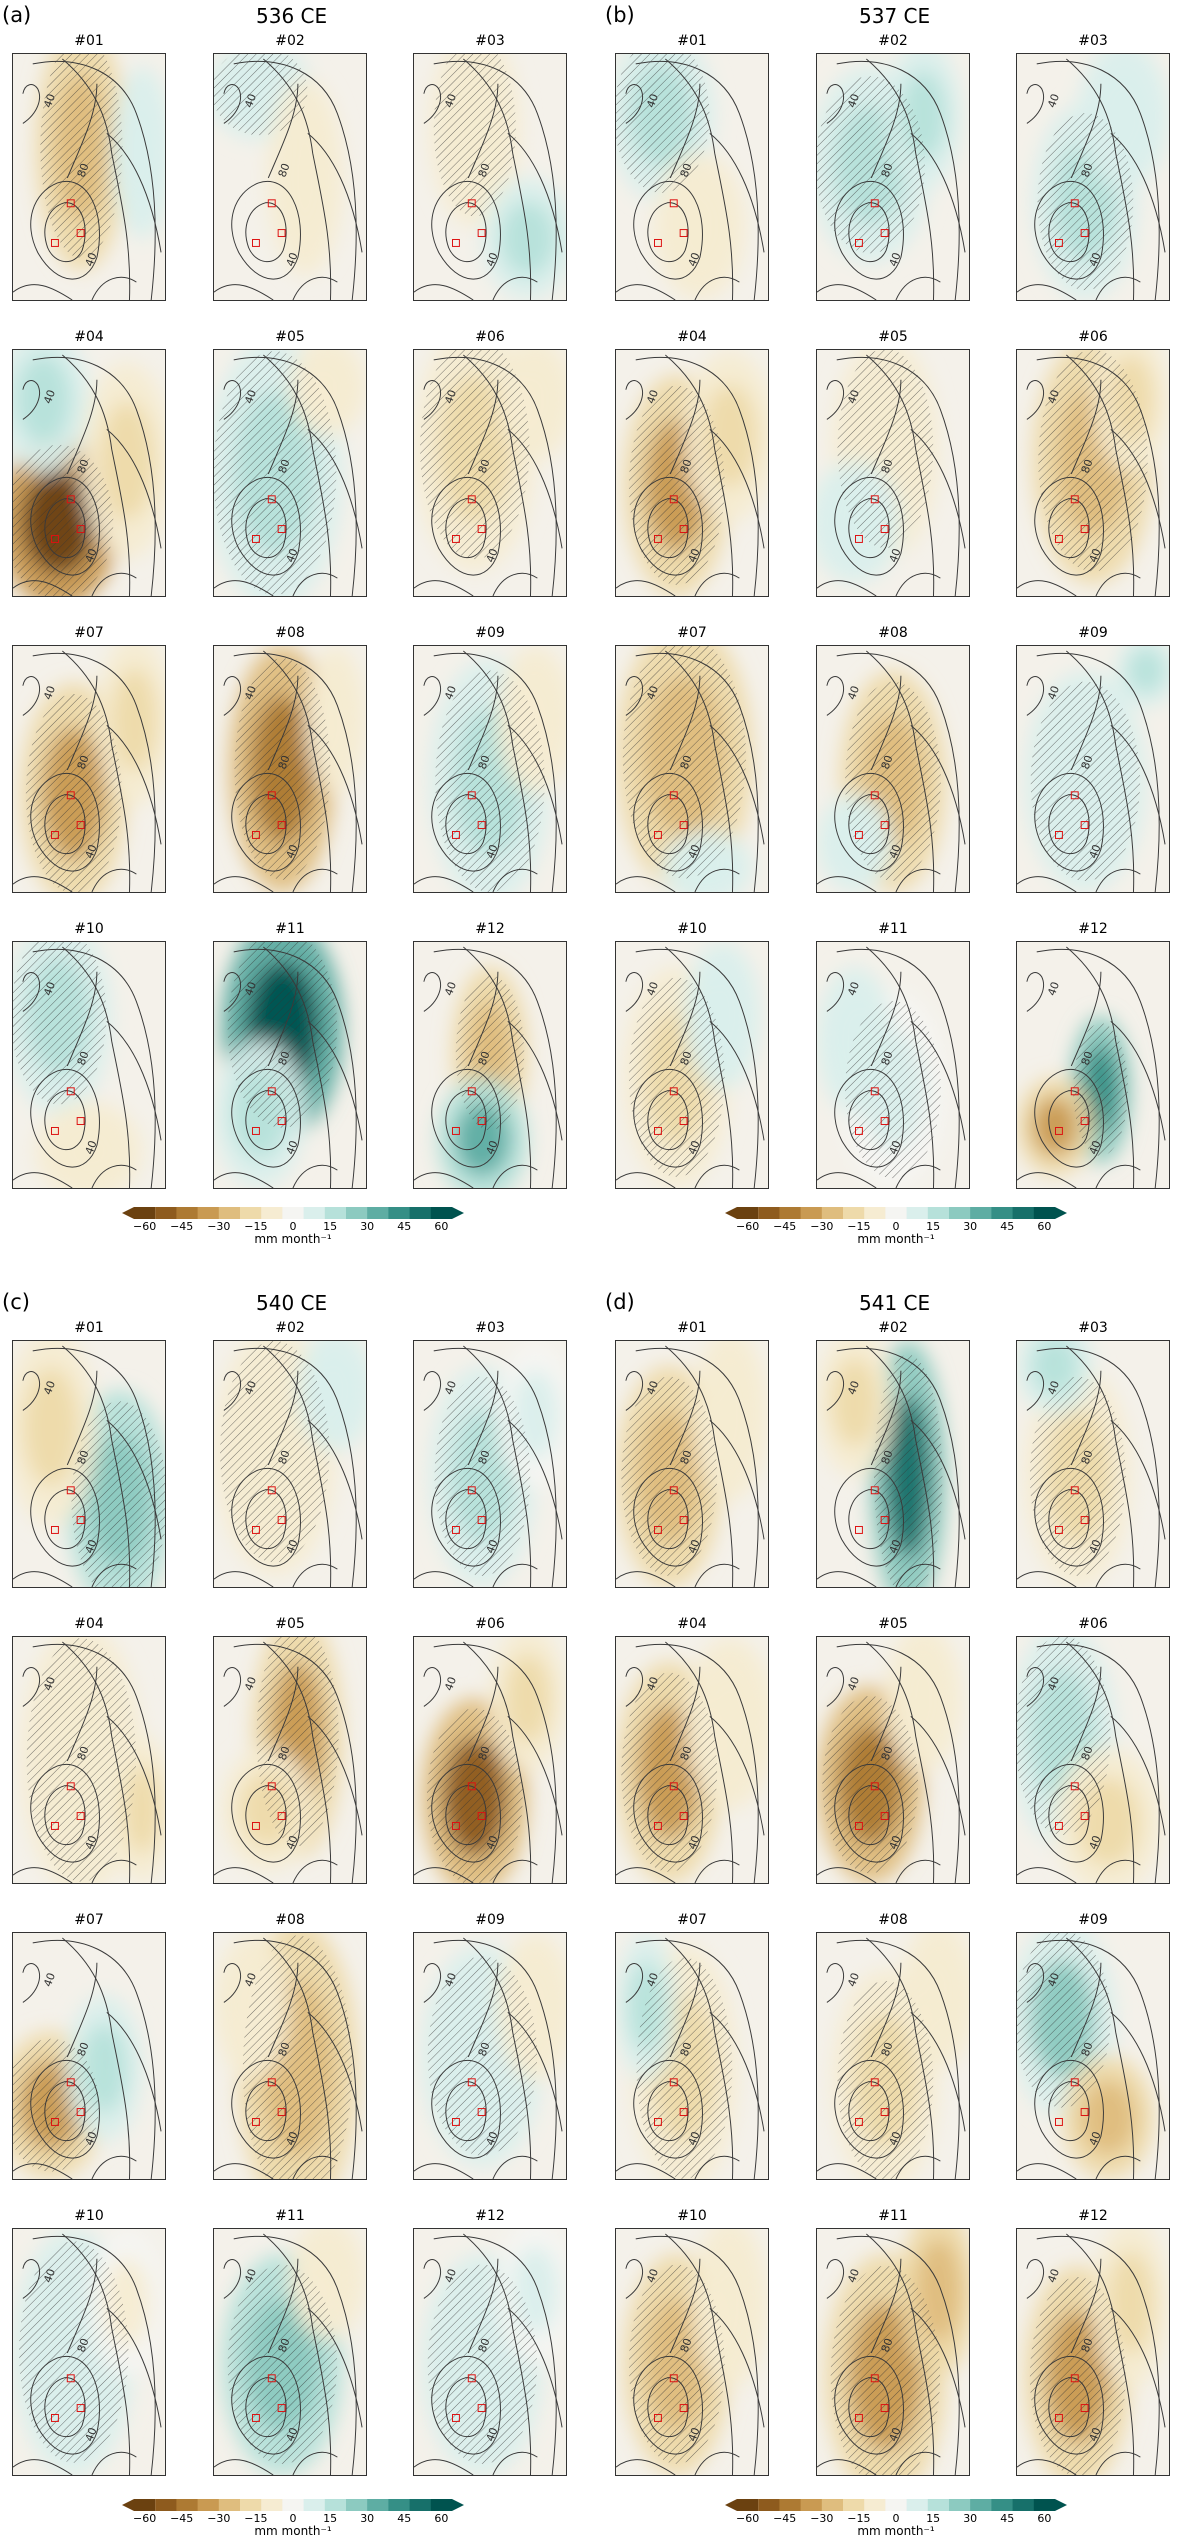 This screenshot has height=2545, width=1180. I want to click on month-label: #08, so click(893, 633).